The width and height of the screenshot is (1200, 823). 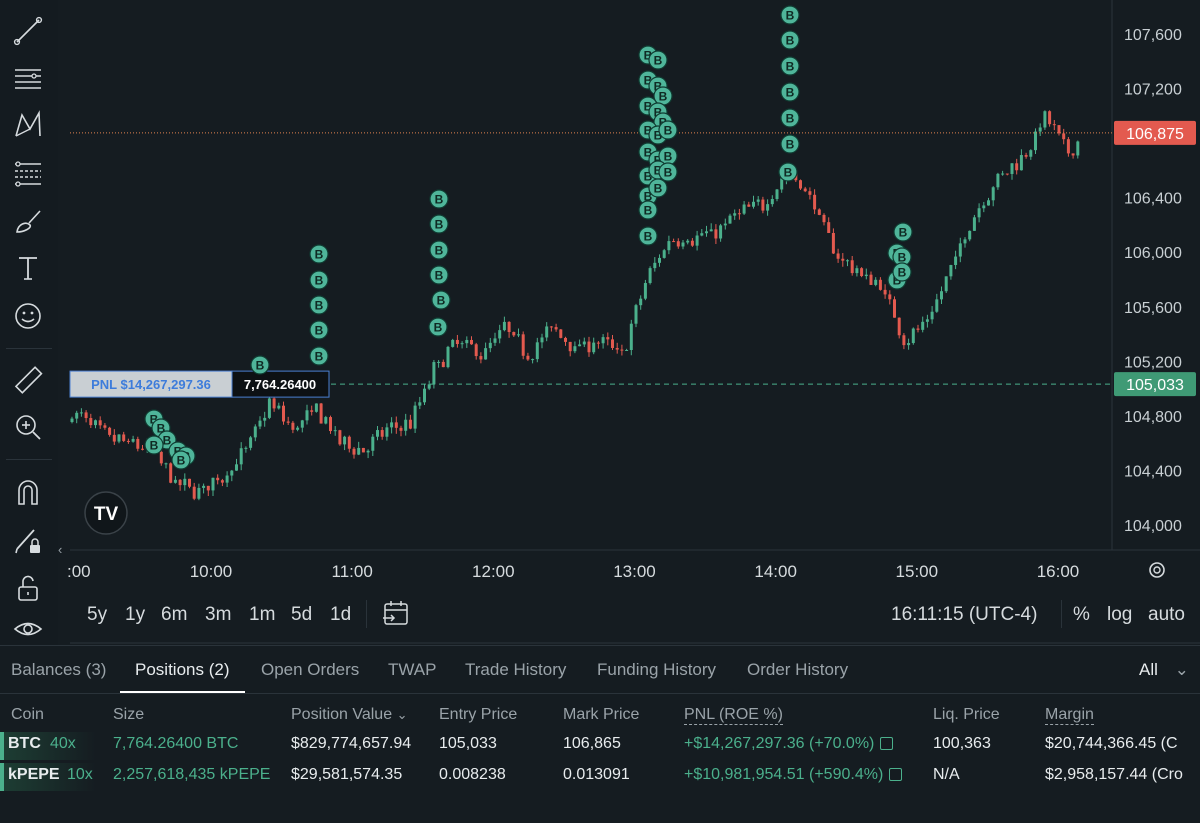 I want to click on col-margin: Margin, so click(x=1069, y=715).